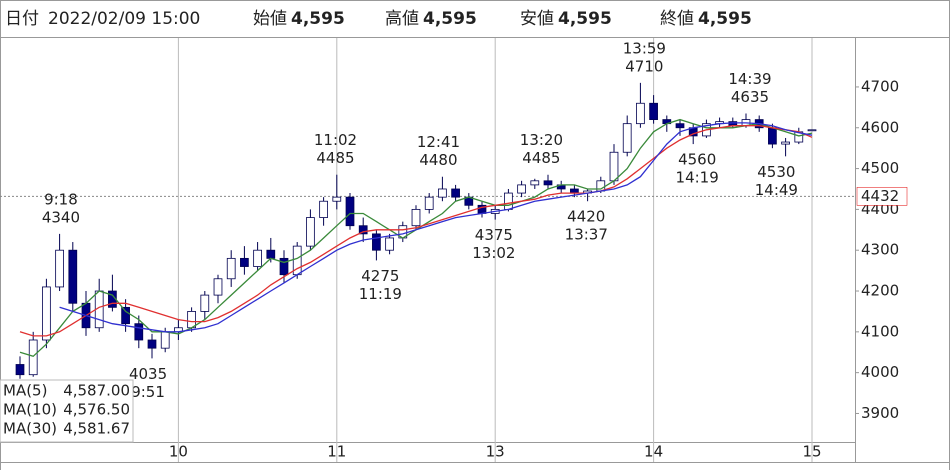 The width and height of the screenshot is (950, 470). Describe the element at coordinates (776, 172) in the screenshot. I see `annotation-price: 4530` at that location.